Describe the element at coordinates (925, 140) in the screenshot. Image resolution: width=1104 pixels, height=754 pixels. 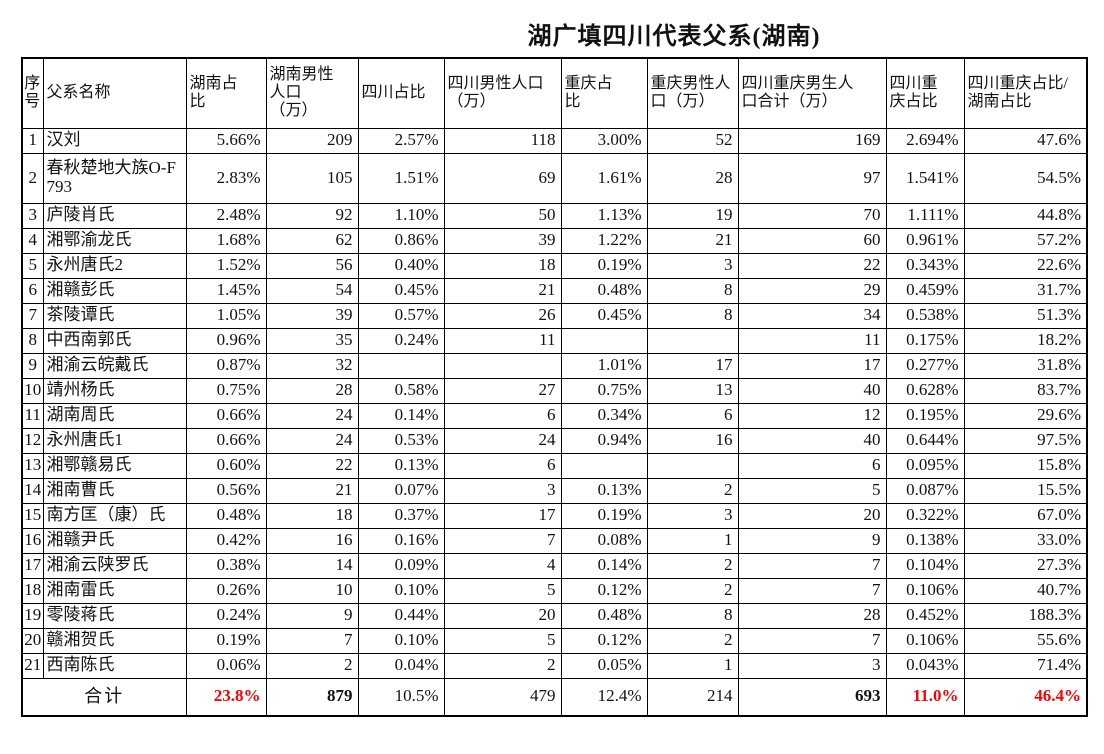
I see `cell-sc_cq_pct: 2.694%` at that location.